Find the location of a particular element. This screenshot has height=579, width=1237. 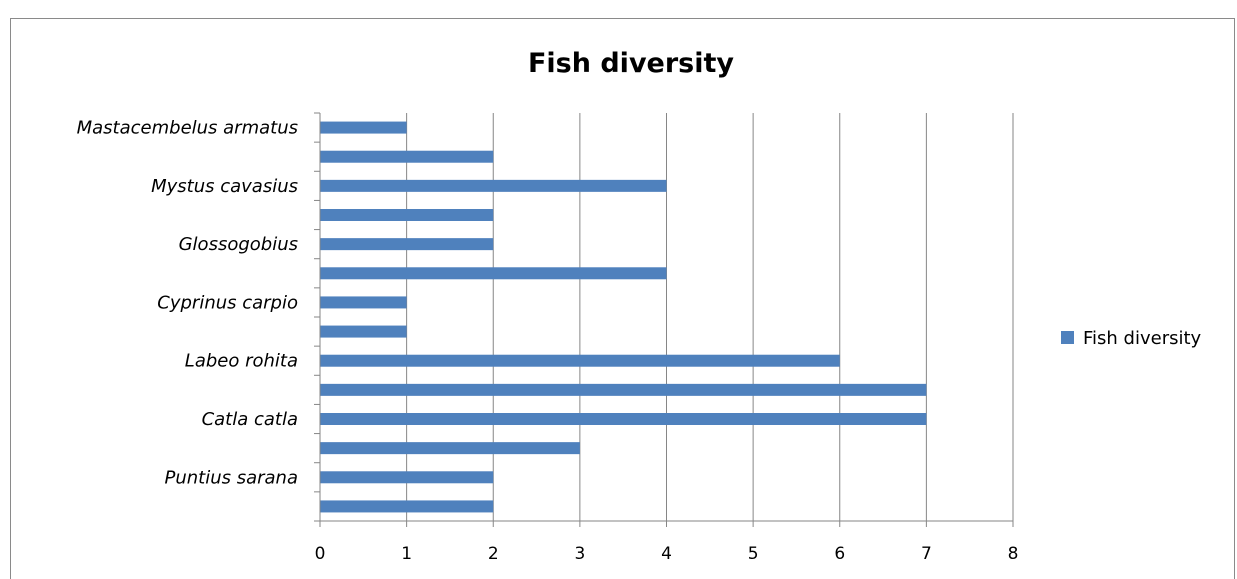

category-label: Mastacembelus armatus is located at coordinates (187, 128).